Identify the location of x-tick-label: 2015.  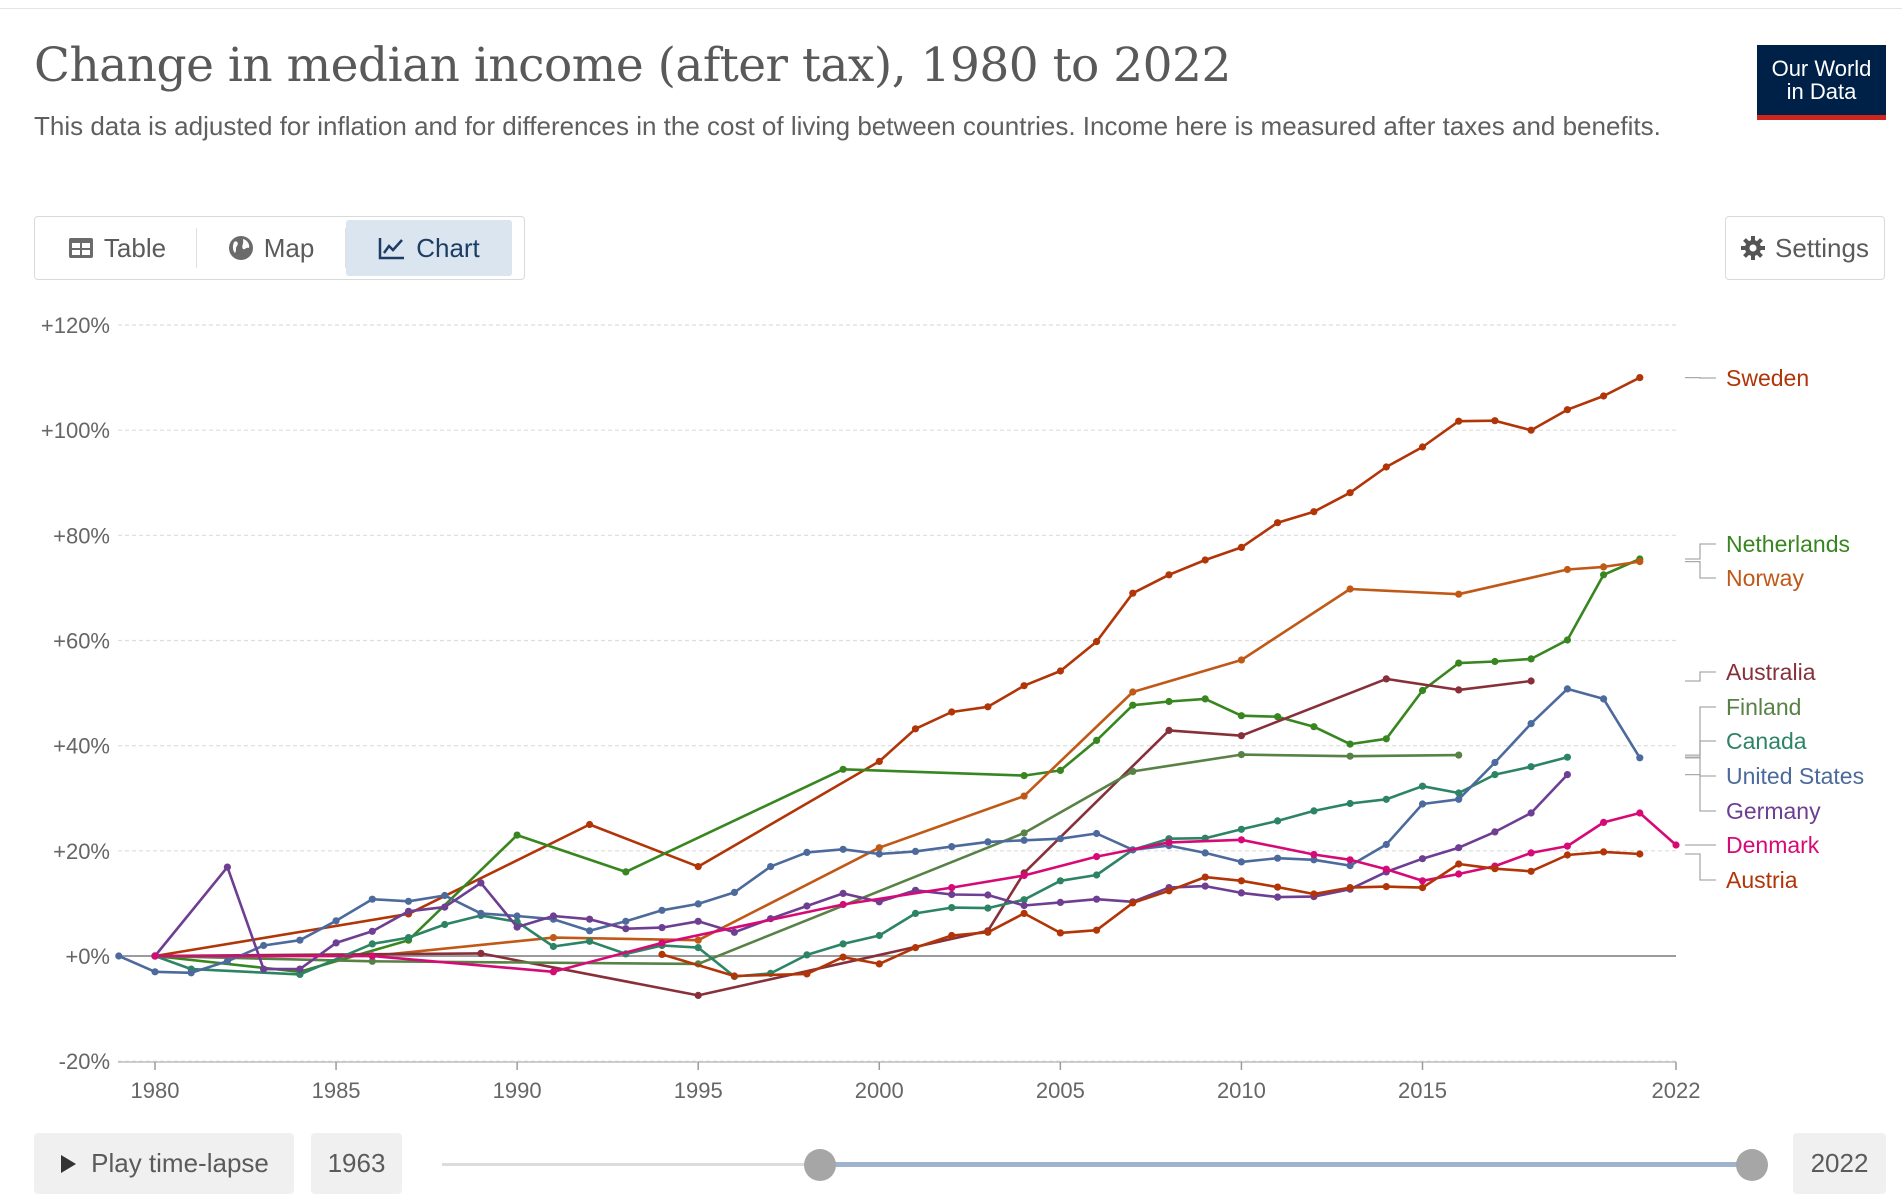
(1422, 1090).